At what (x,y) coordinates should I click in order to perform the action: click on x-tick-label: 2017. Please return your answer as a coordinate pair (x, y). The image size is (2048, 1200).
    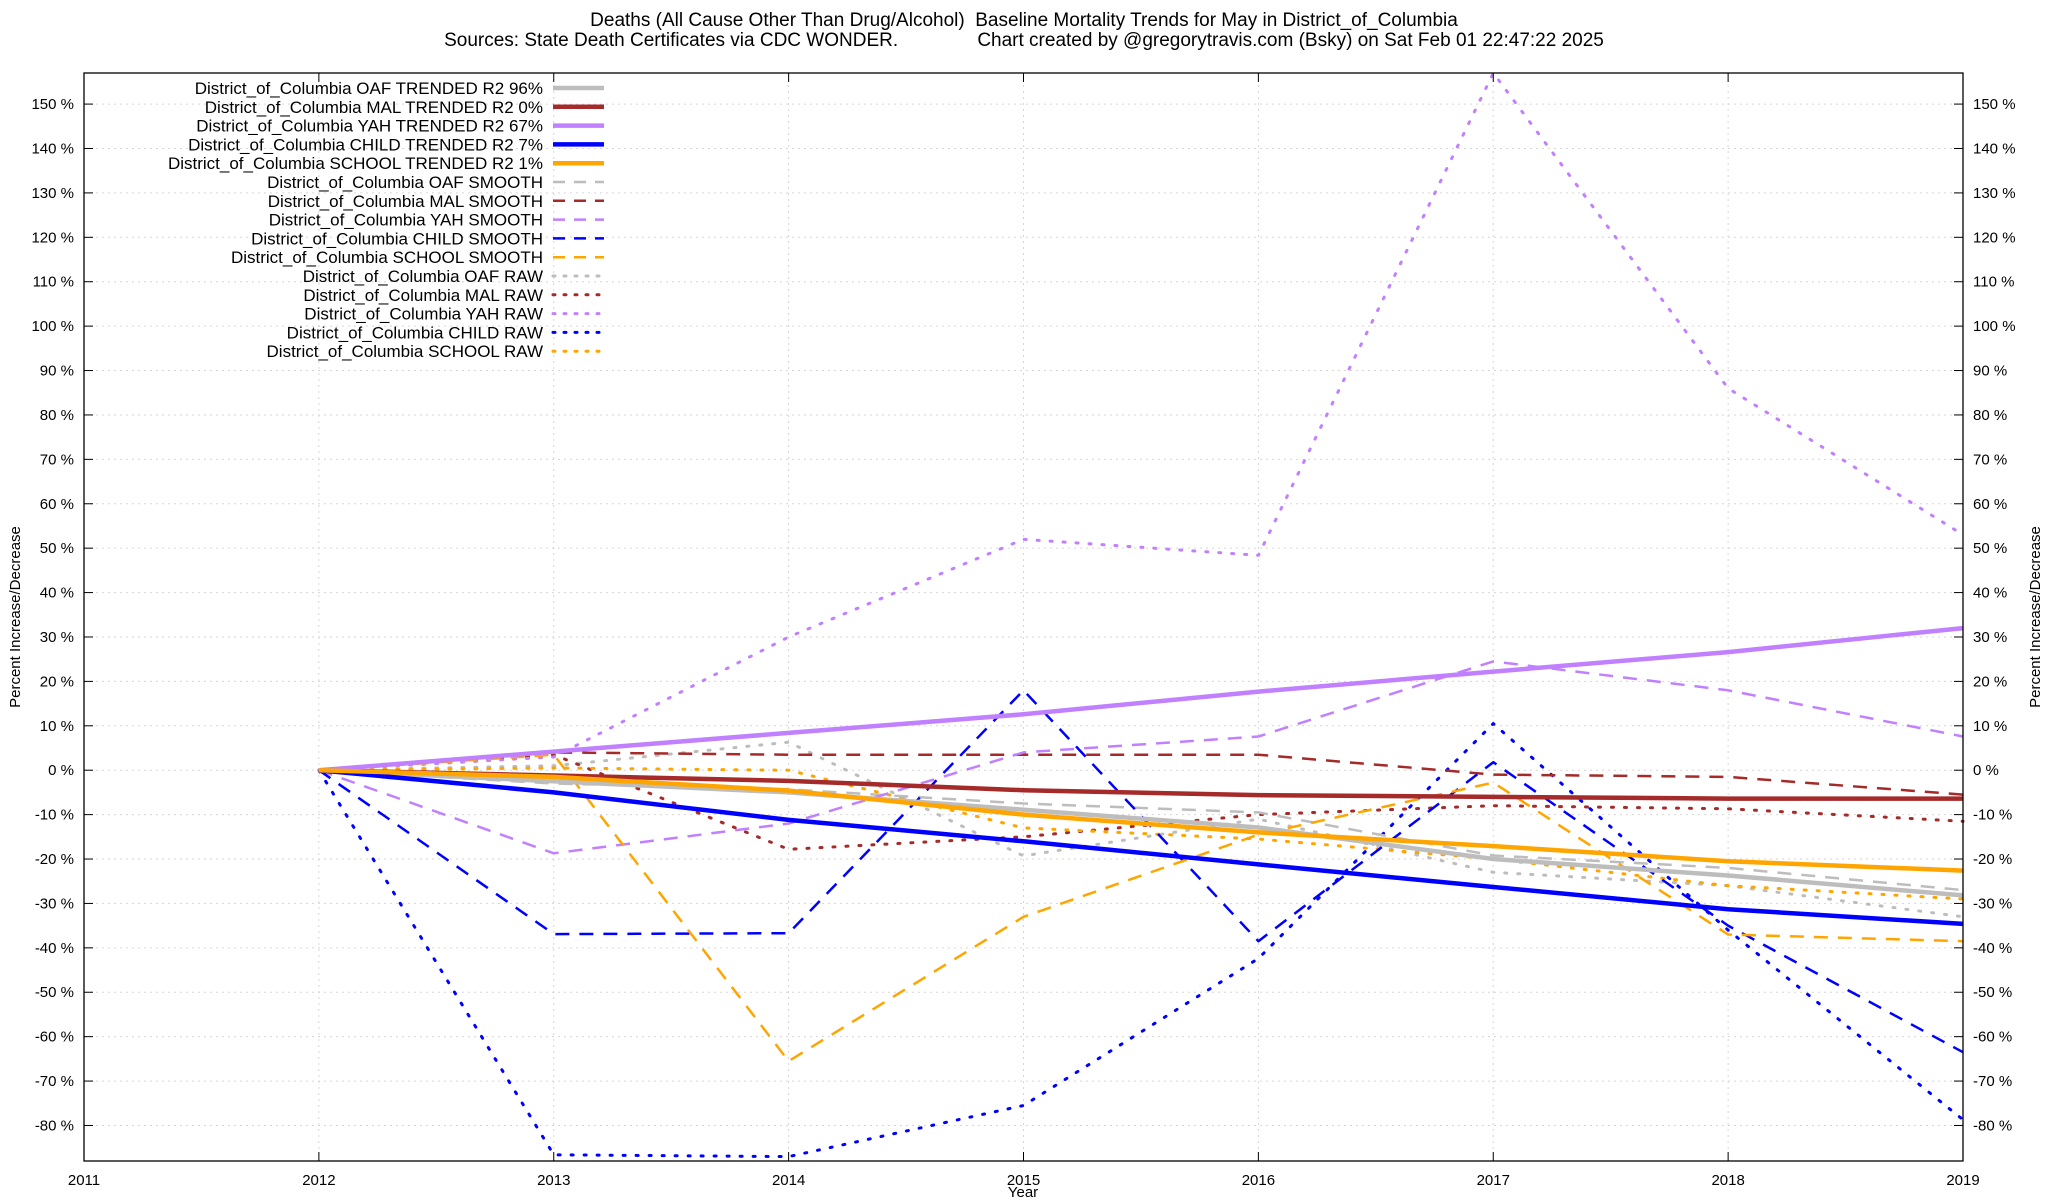
    Looking at the image, I should click on (1493, 1180).